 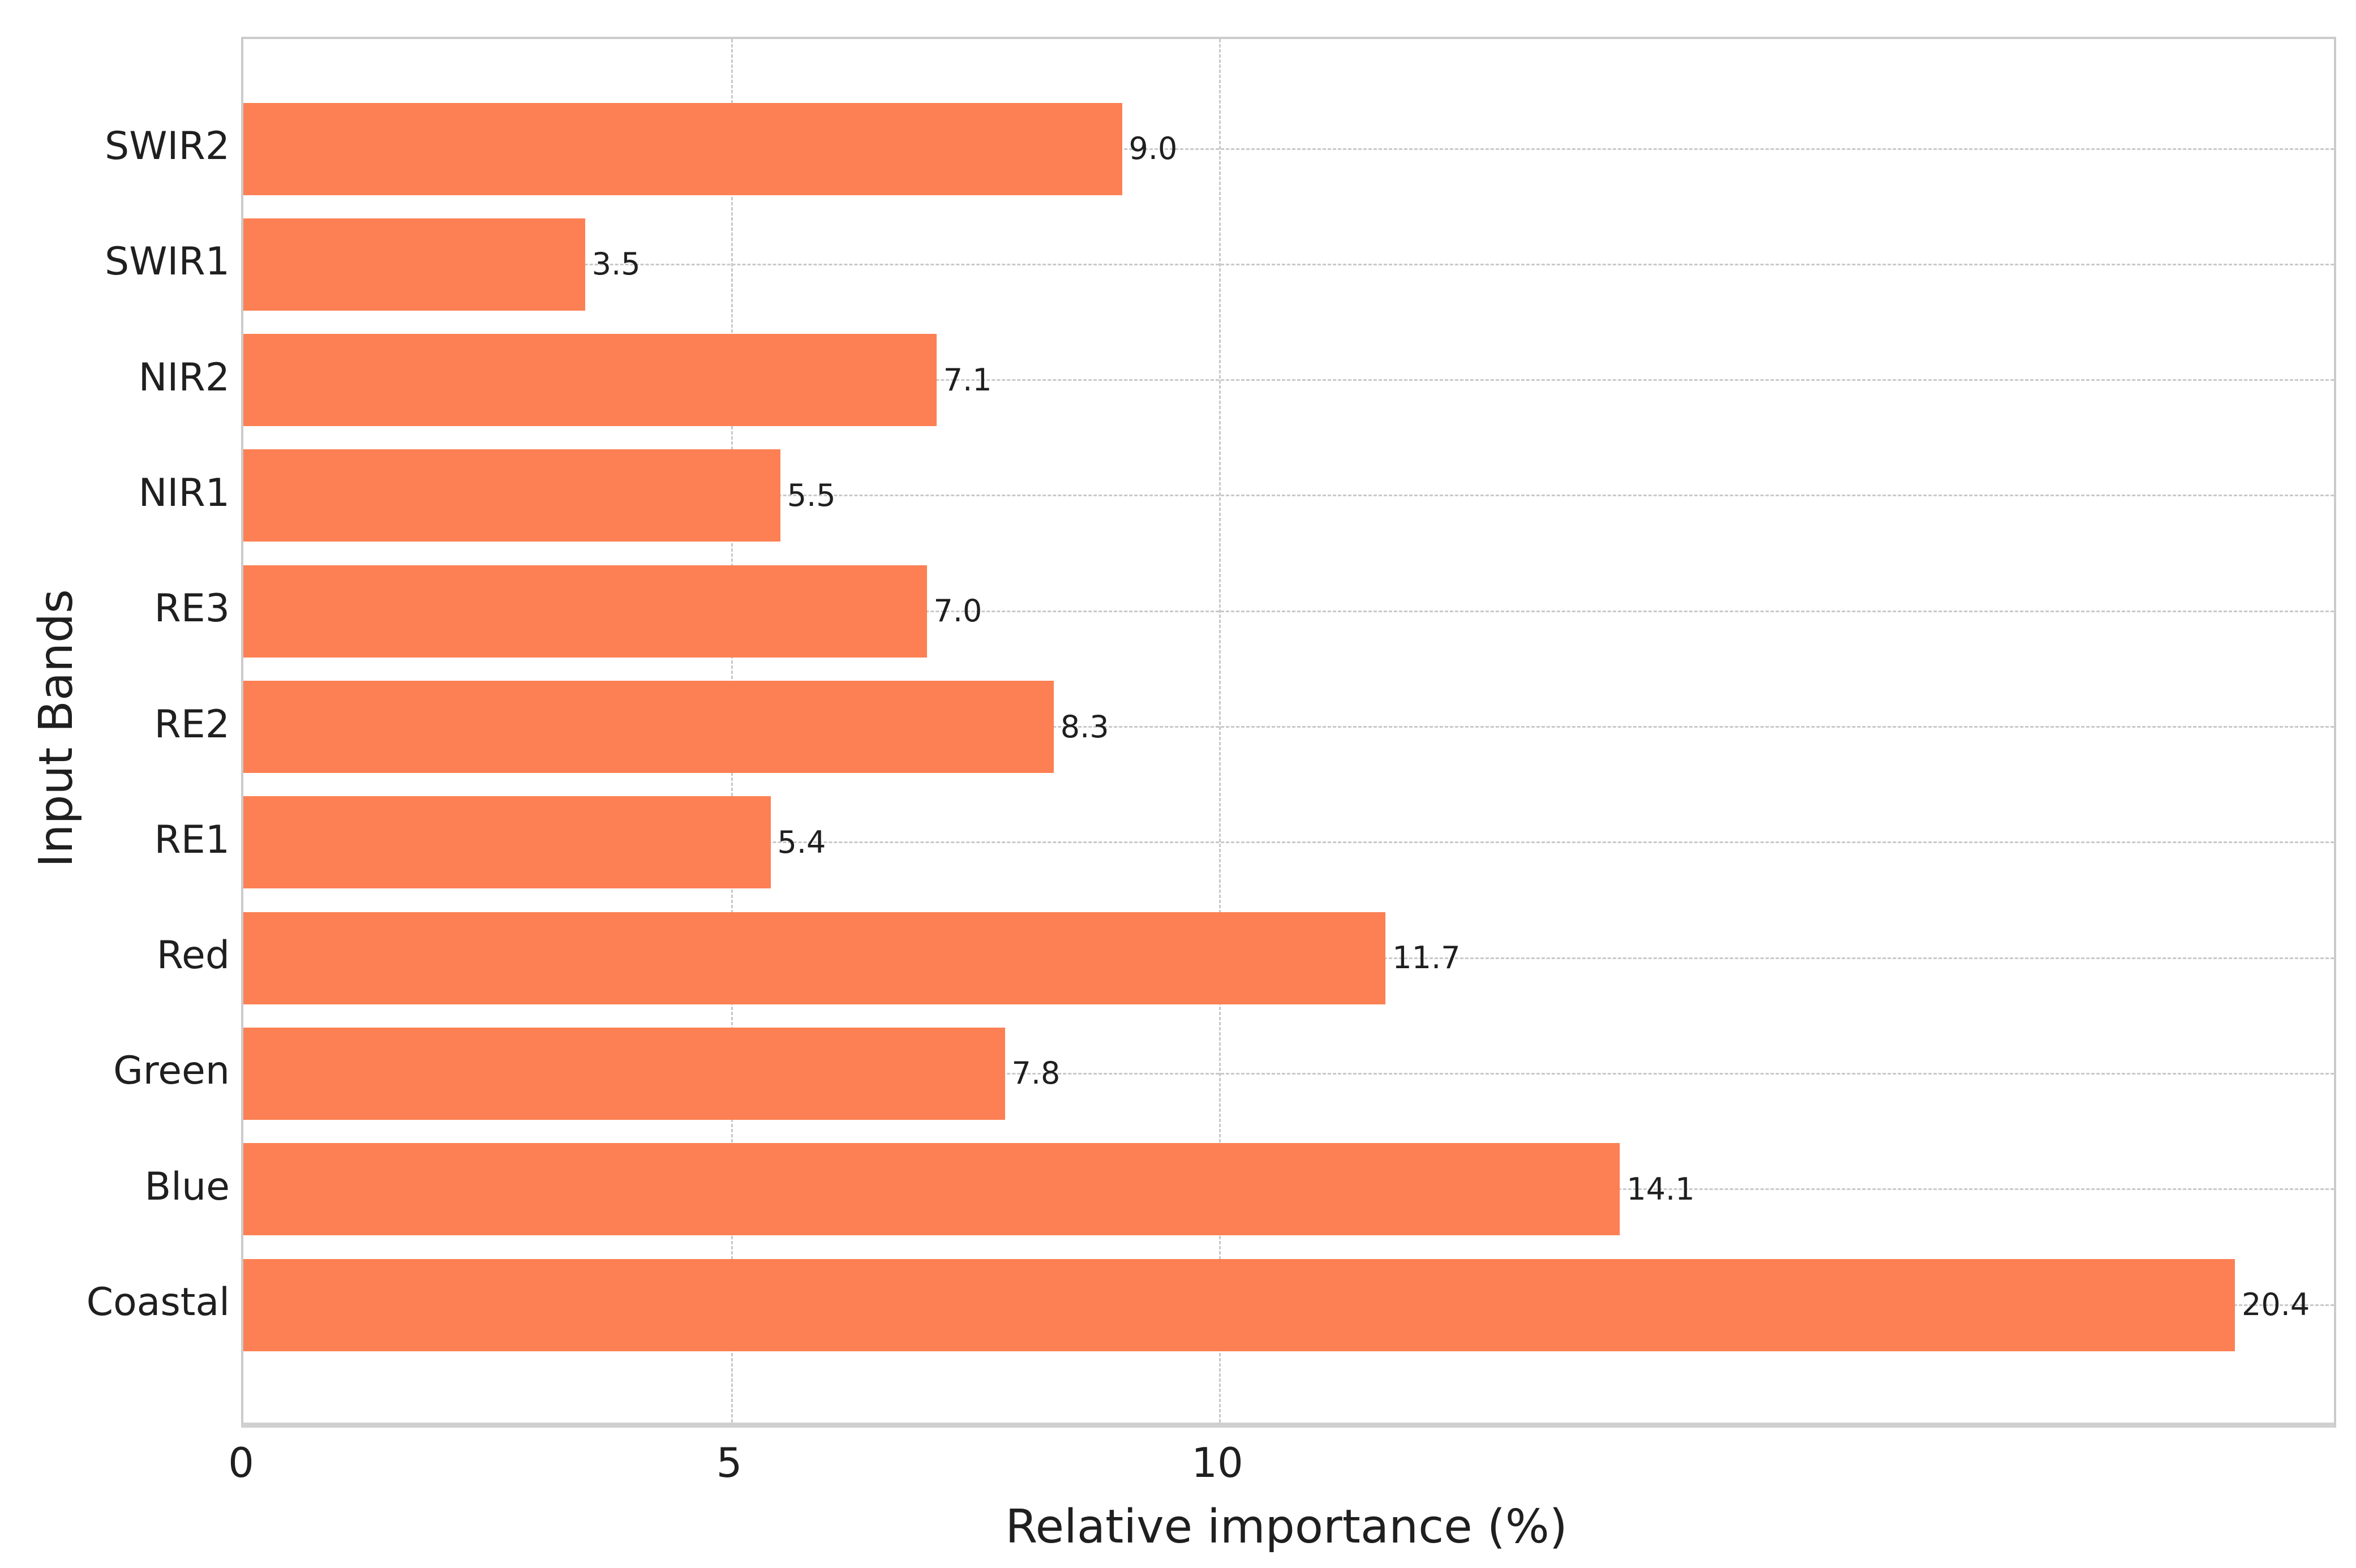 I want to click on y-tick-label-green: Green, so click(x=171, y=1072).